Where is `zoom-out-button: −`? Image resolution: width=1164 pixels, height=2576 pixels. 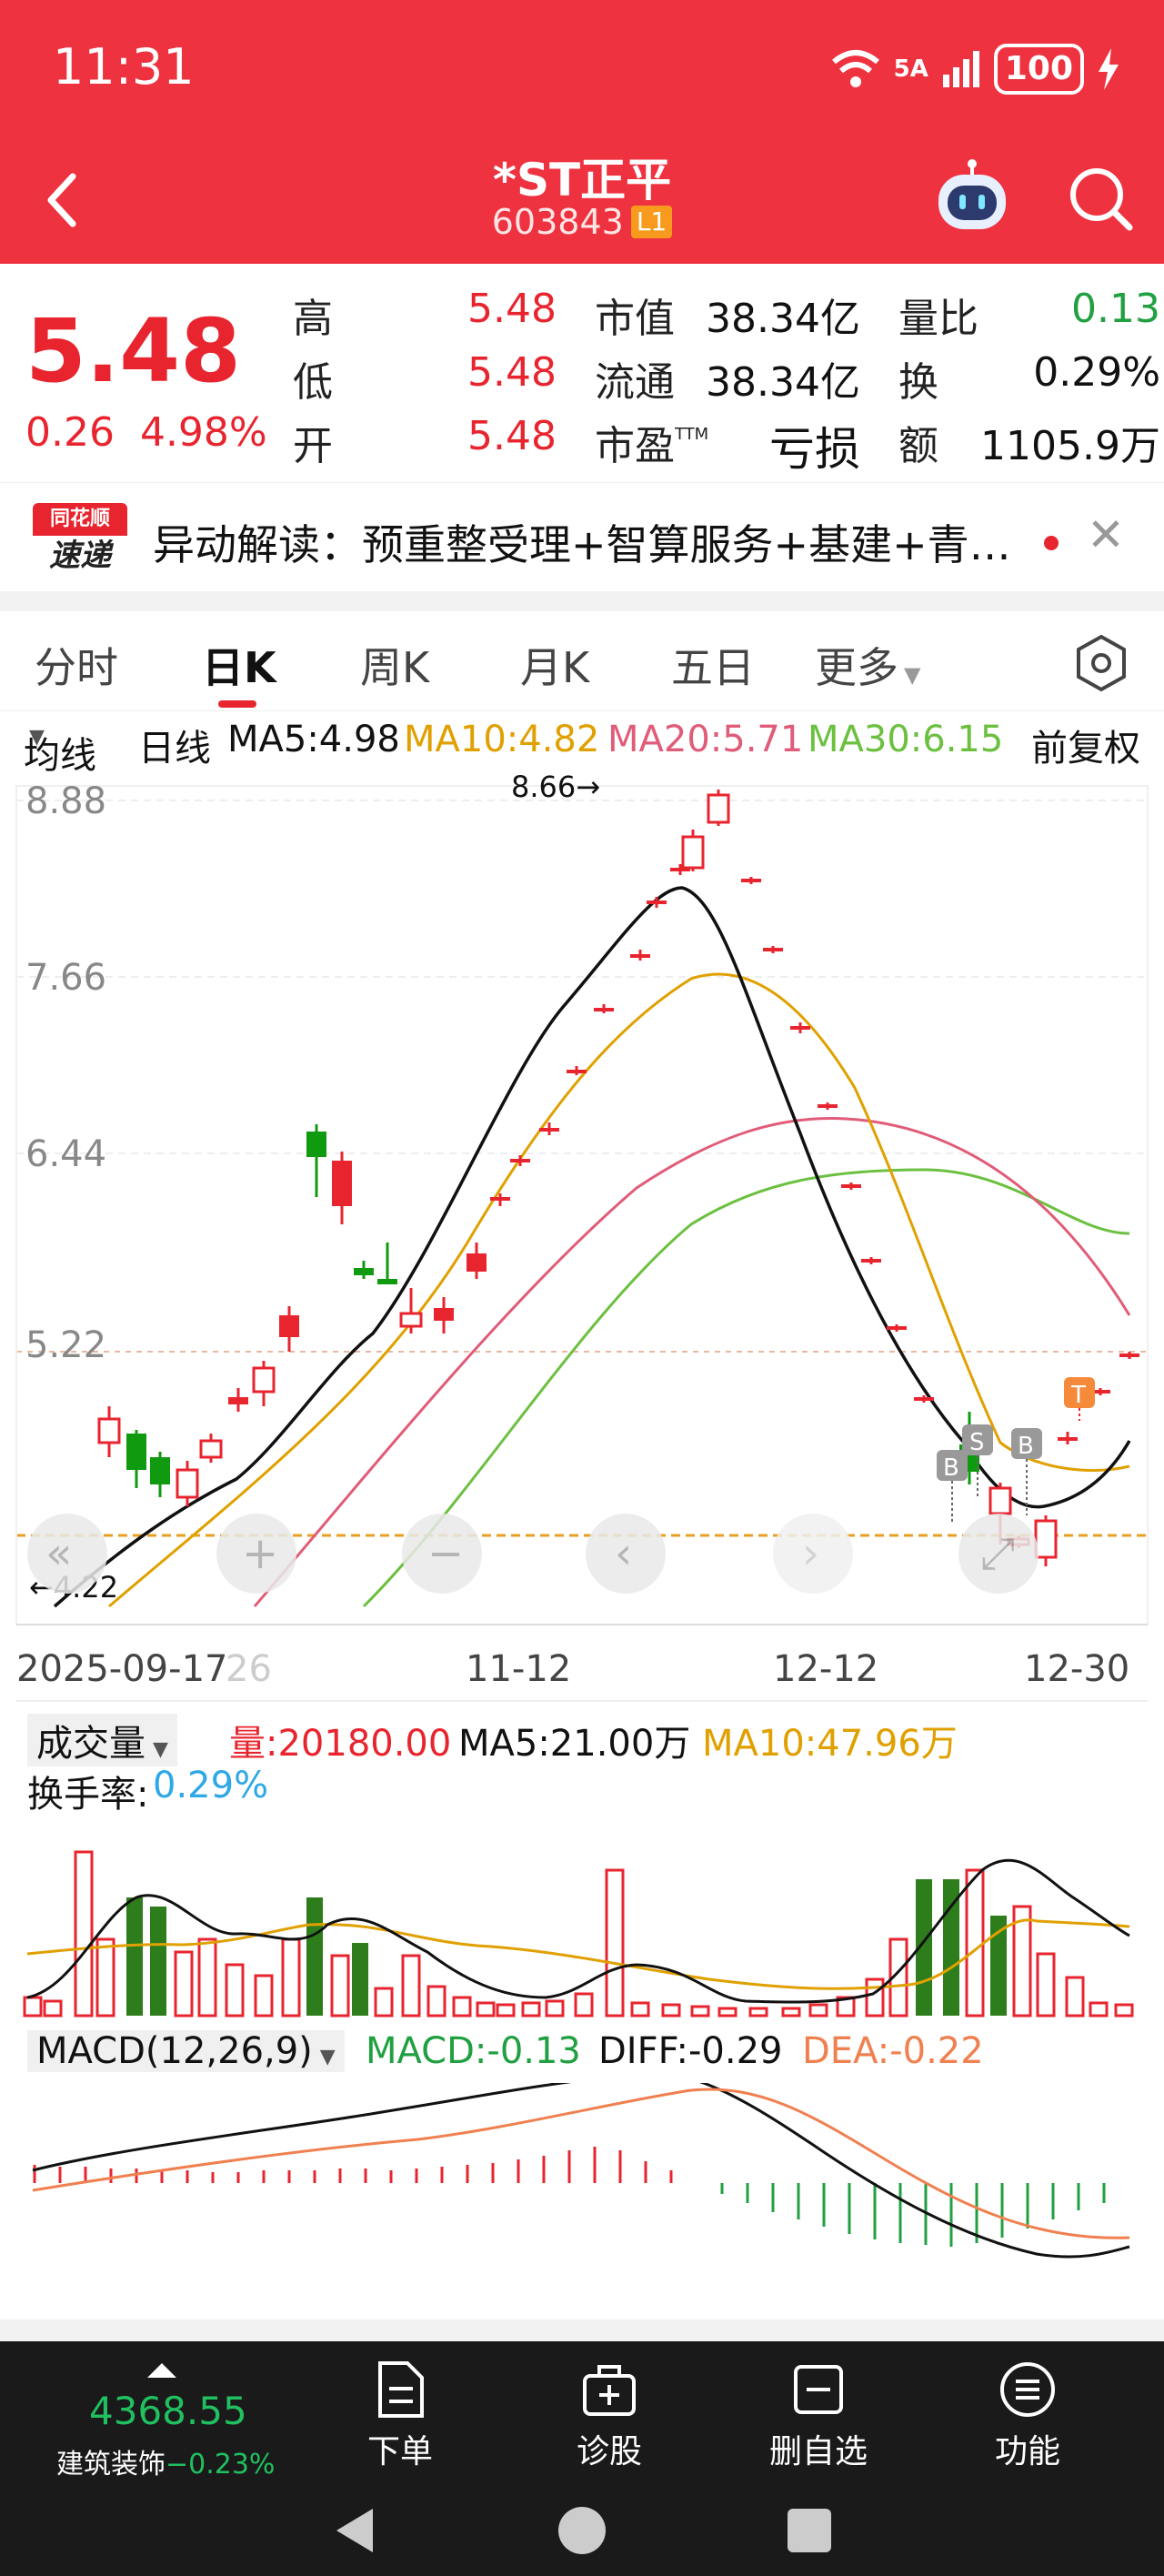 zoom-out-button: − is located at coordinates (442, 1554).